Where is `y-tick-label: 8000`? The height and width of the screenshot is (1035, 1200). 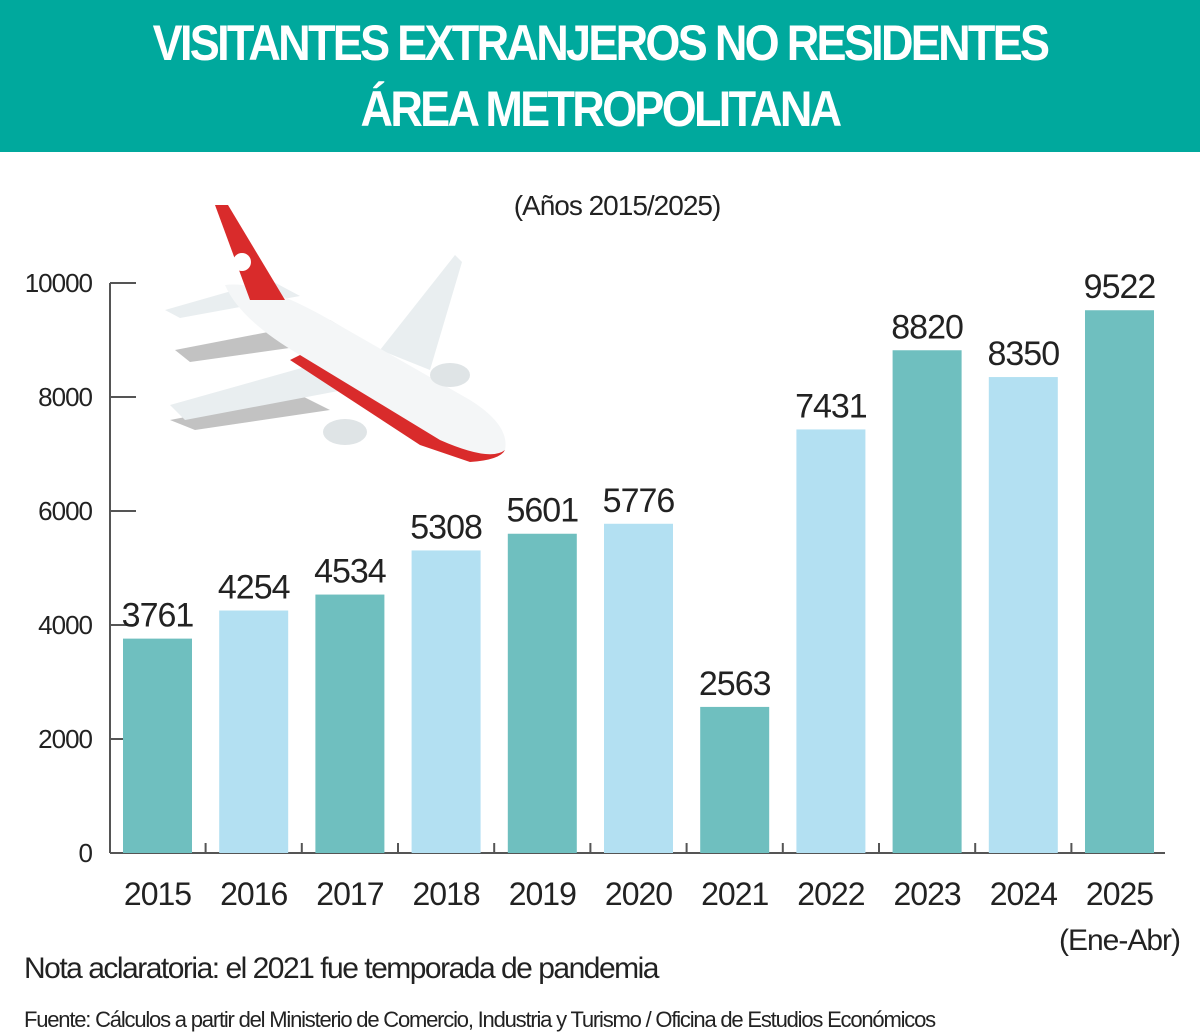 y-tick-label: 8000 is located at coordinates (65, 397).